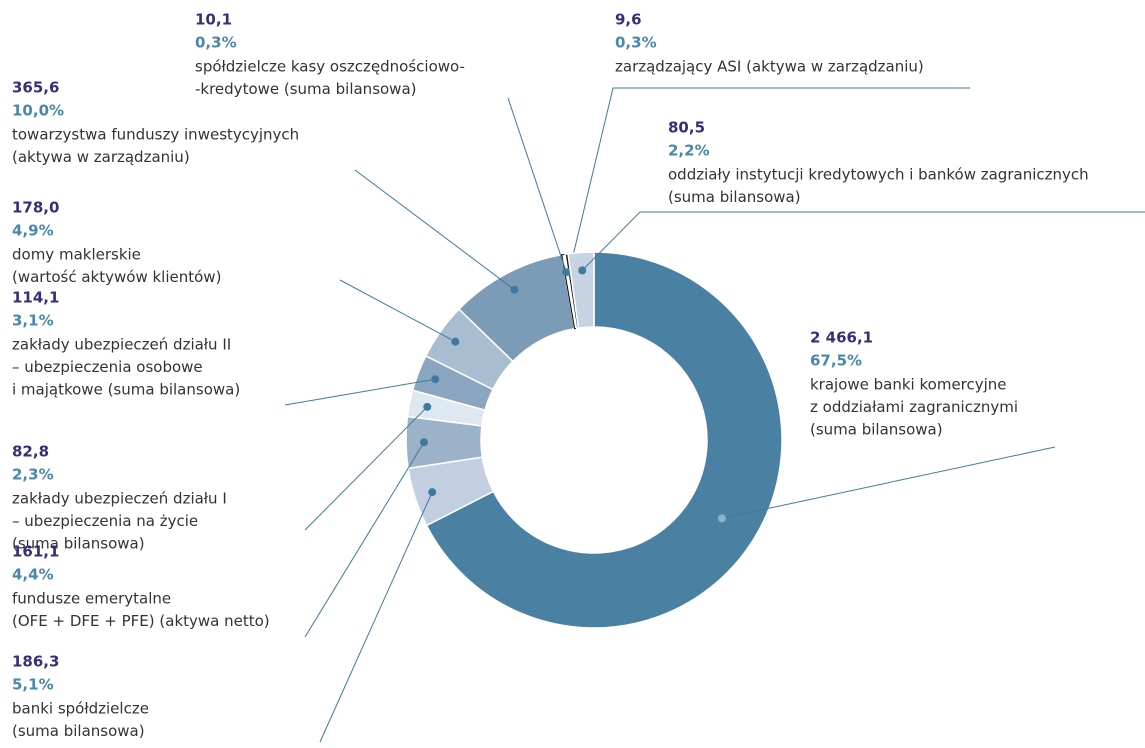 This screenshot has height=748, width=1145. What do you see at coordinates (33, 685) in the screenshot?
I see `share-label: 5,1%` at bounding box center [33, 685].